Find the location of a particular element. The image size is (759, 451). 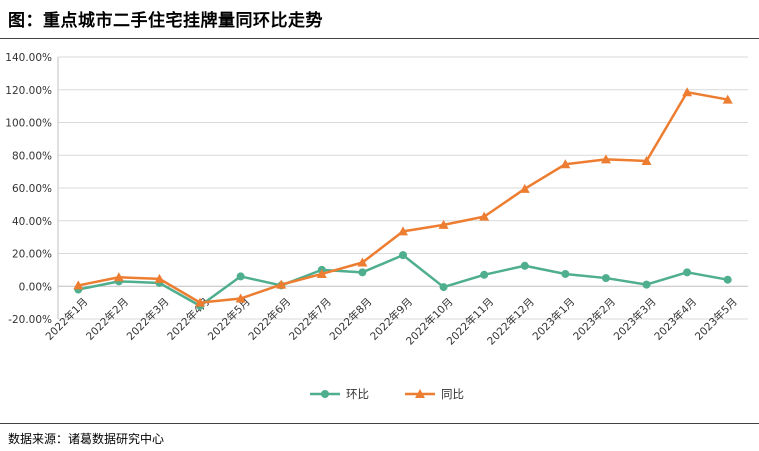

chart-title: 图：重点城市二手住宅挂牌量同环比走势 is located at coordinates (165, 21).